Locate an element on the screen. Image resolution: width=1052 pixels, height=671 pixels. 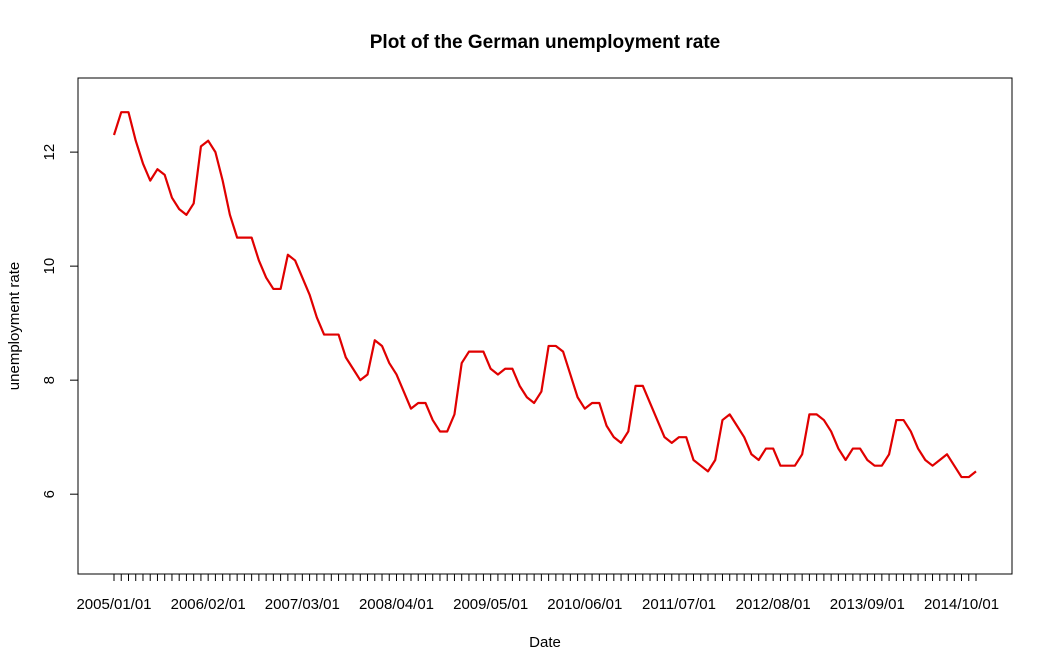
x-tick-label: 2009/05/01 is located at coordinates (490, 604).